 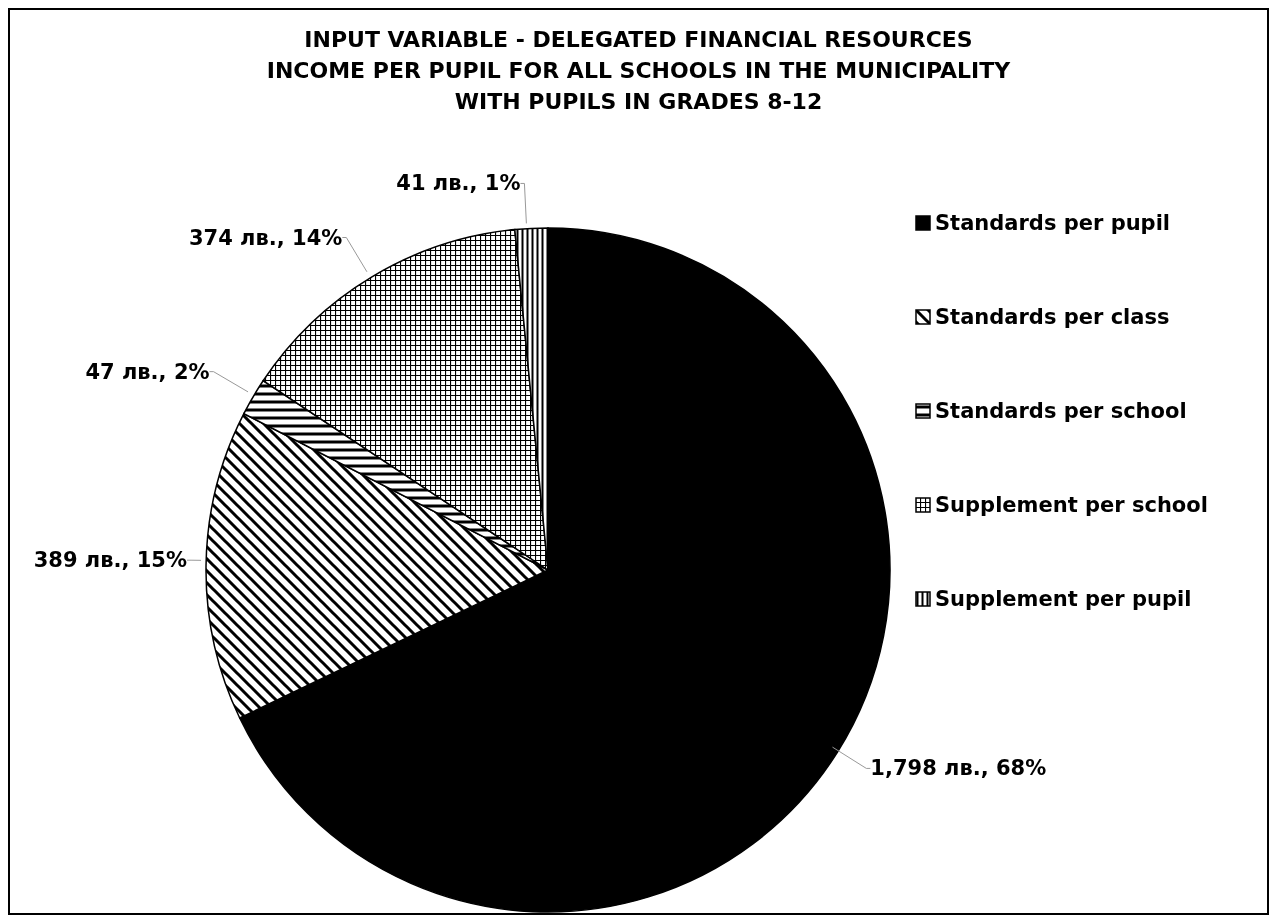 I want to click on legend-label: Standards per class, so click(x=1052, y=317).